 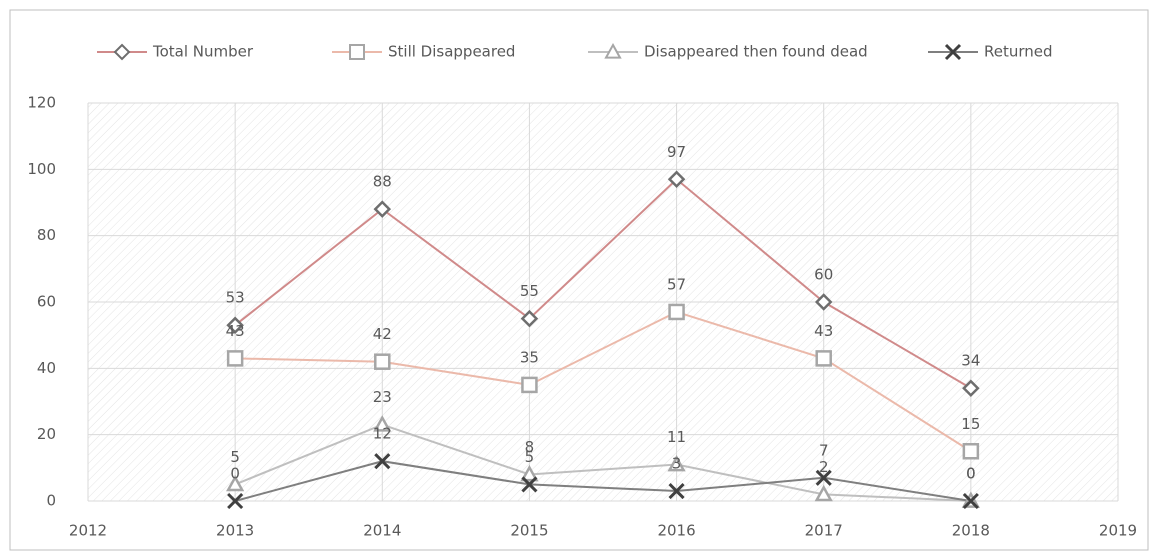 What do you see at coordinates (46, 368) in the screenshot?
I see `y-tick-label: 40` at bounding box center [46, 368].